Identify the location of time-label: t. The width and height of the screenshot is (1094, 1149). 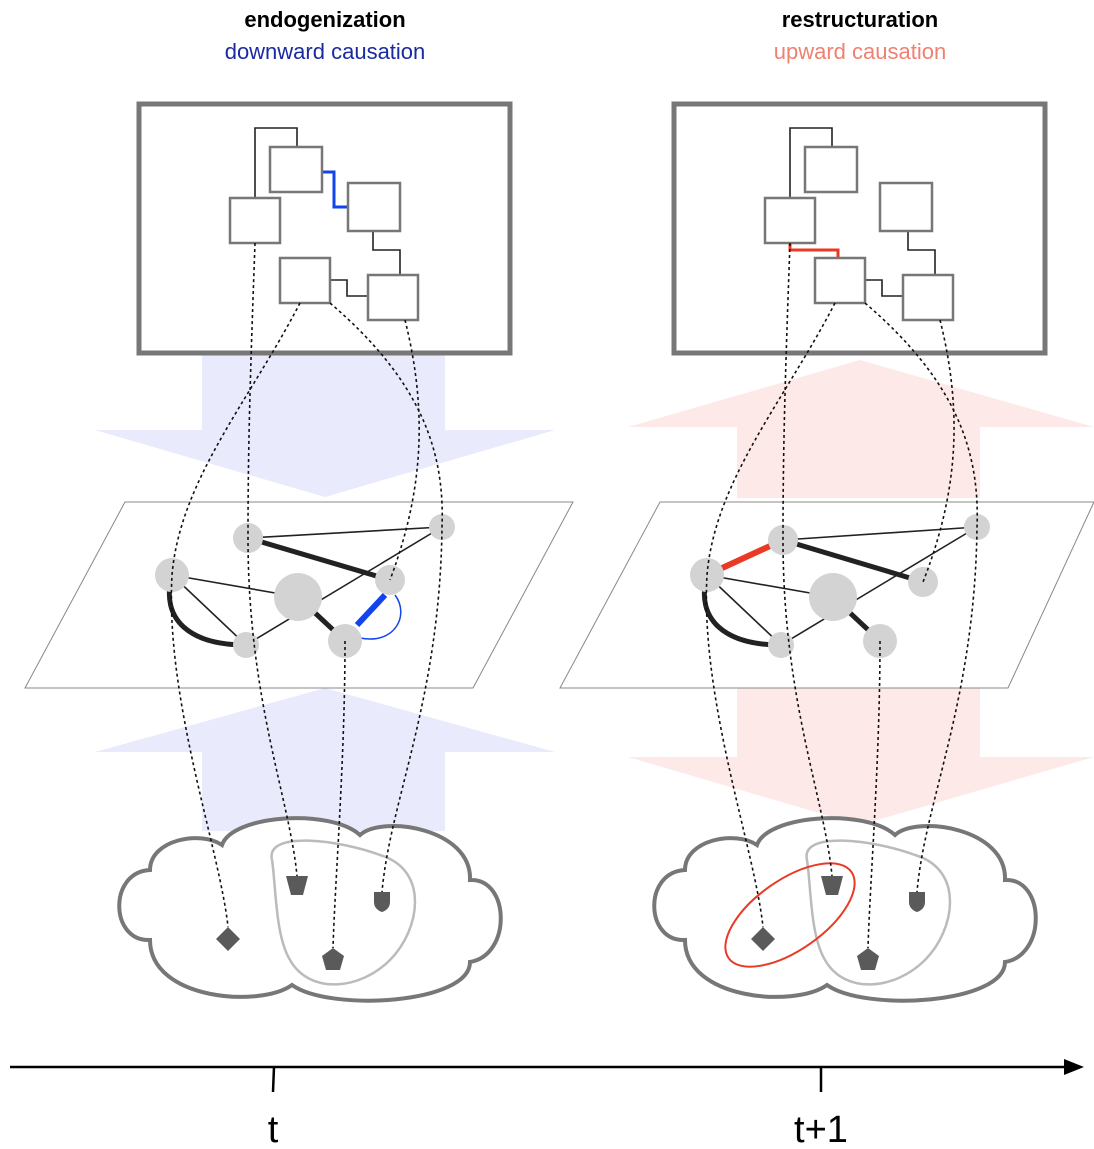
(273, 1129).